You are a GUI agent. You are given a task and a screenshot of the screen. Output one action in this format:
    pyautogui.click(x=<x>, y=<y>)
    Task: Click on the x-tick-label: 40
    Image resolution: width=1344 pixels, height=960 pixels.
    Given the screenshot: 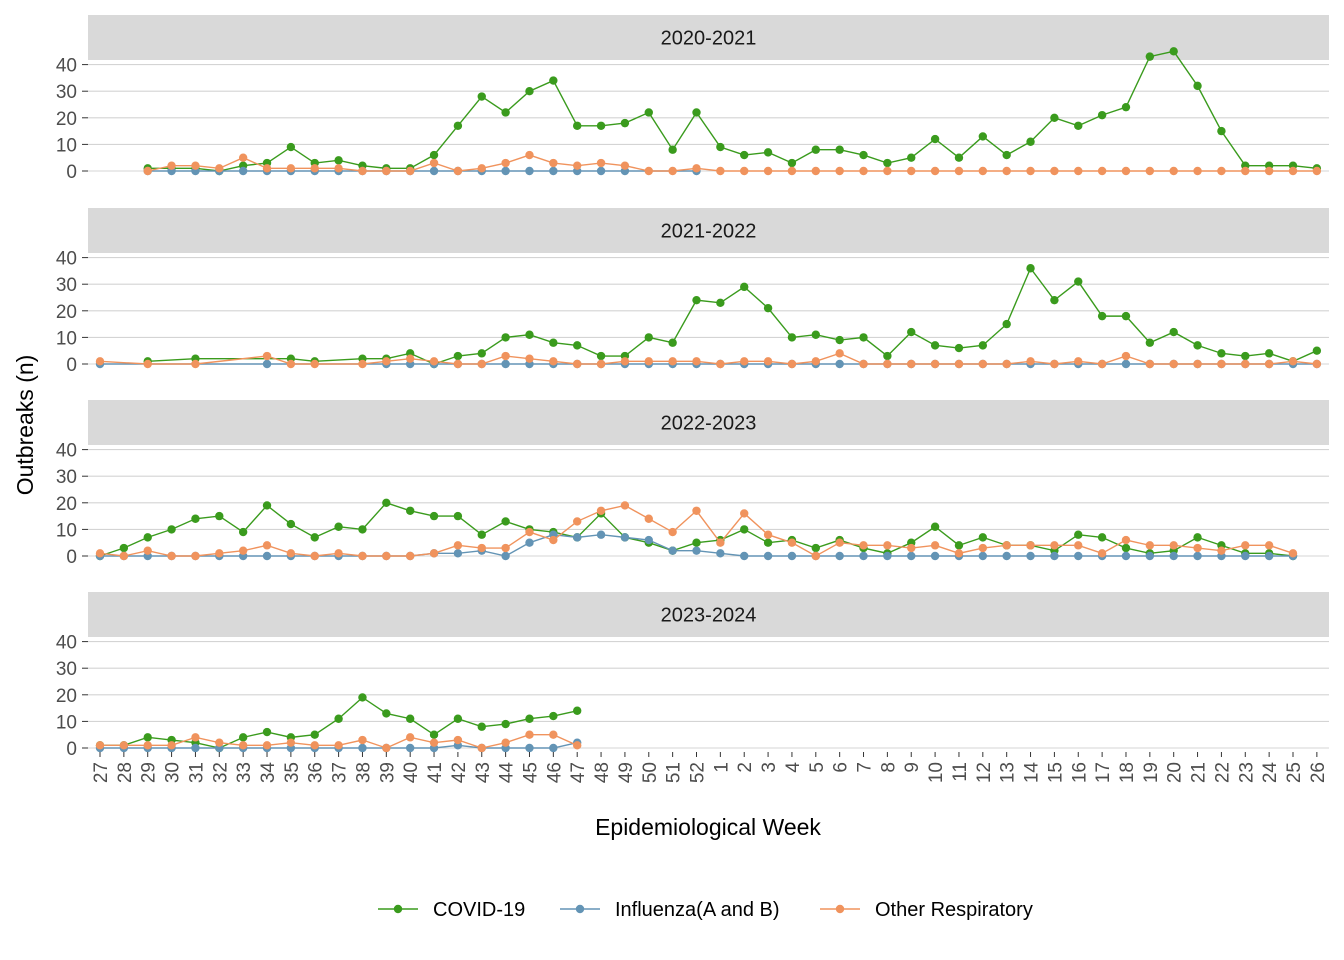 What is the action you would take?
    pyautogui.click(x=411, y=772)
    